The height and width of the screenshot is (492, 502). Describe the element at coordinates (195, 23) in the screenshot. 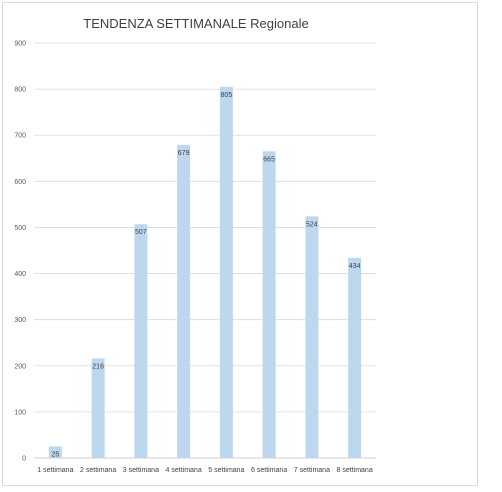

I see `chart-title: TENDENZA SETTIMANALE Regionale` at that location.